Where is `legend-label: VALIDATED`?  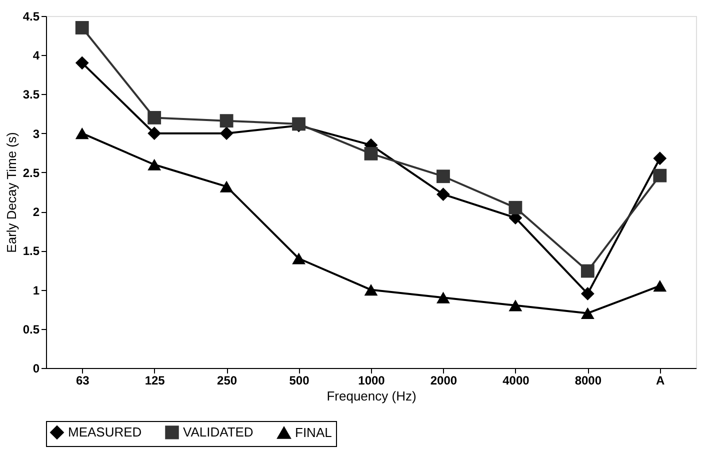 legend-label: VALIDATED is located at coordinates (218, 432).